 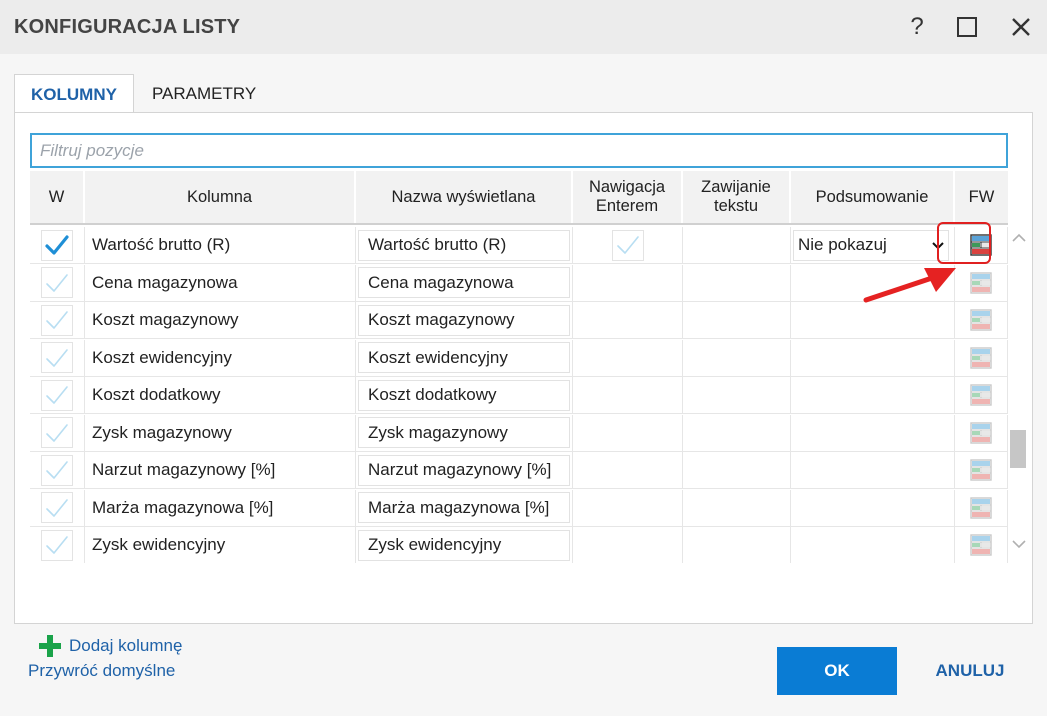 What do you see at coordinates (204, 93) in the screenshot?
I see `tab-parametry: PARAMETRY` at bounding box center [204, 93].